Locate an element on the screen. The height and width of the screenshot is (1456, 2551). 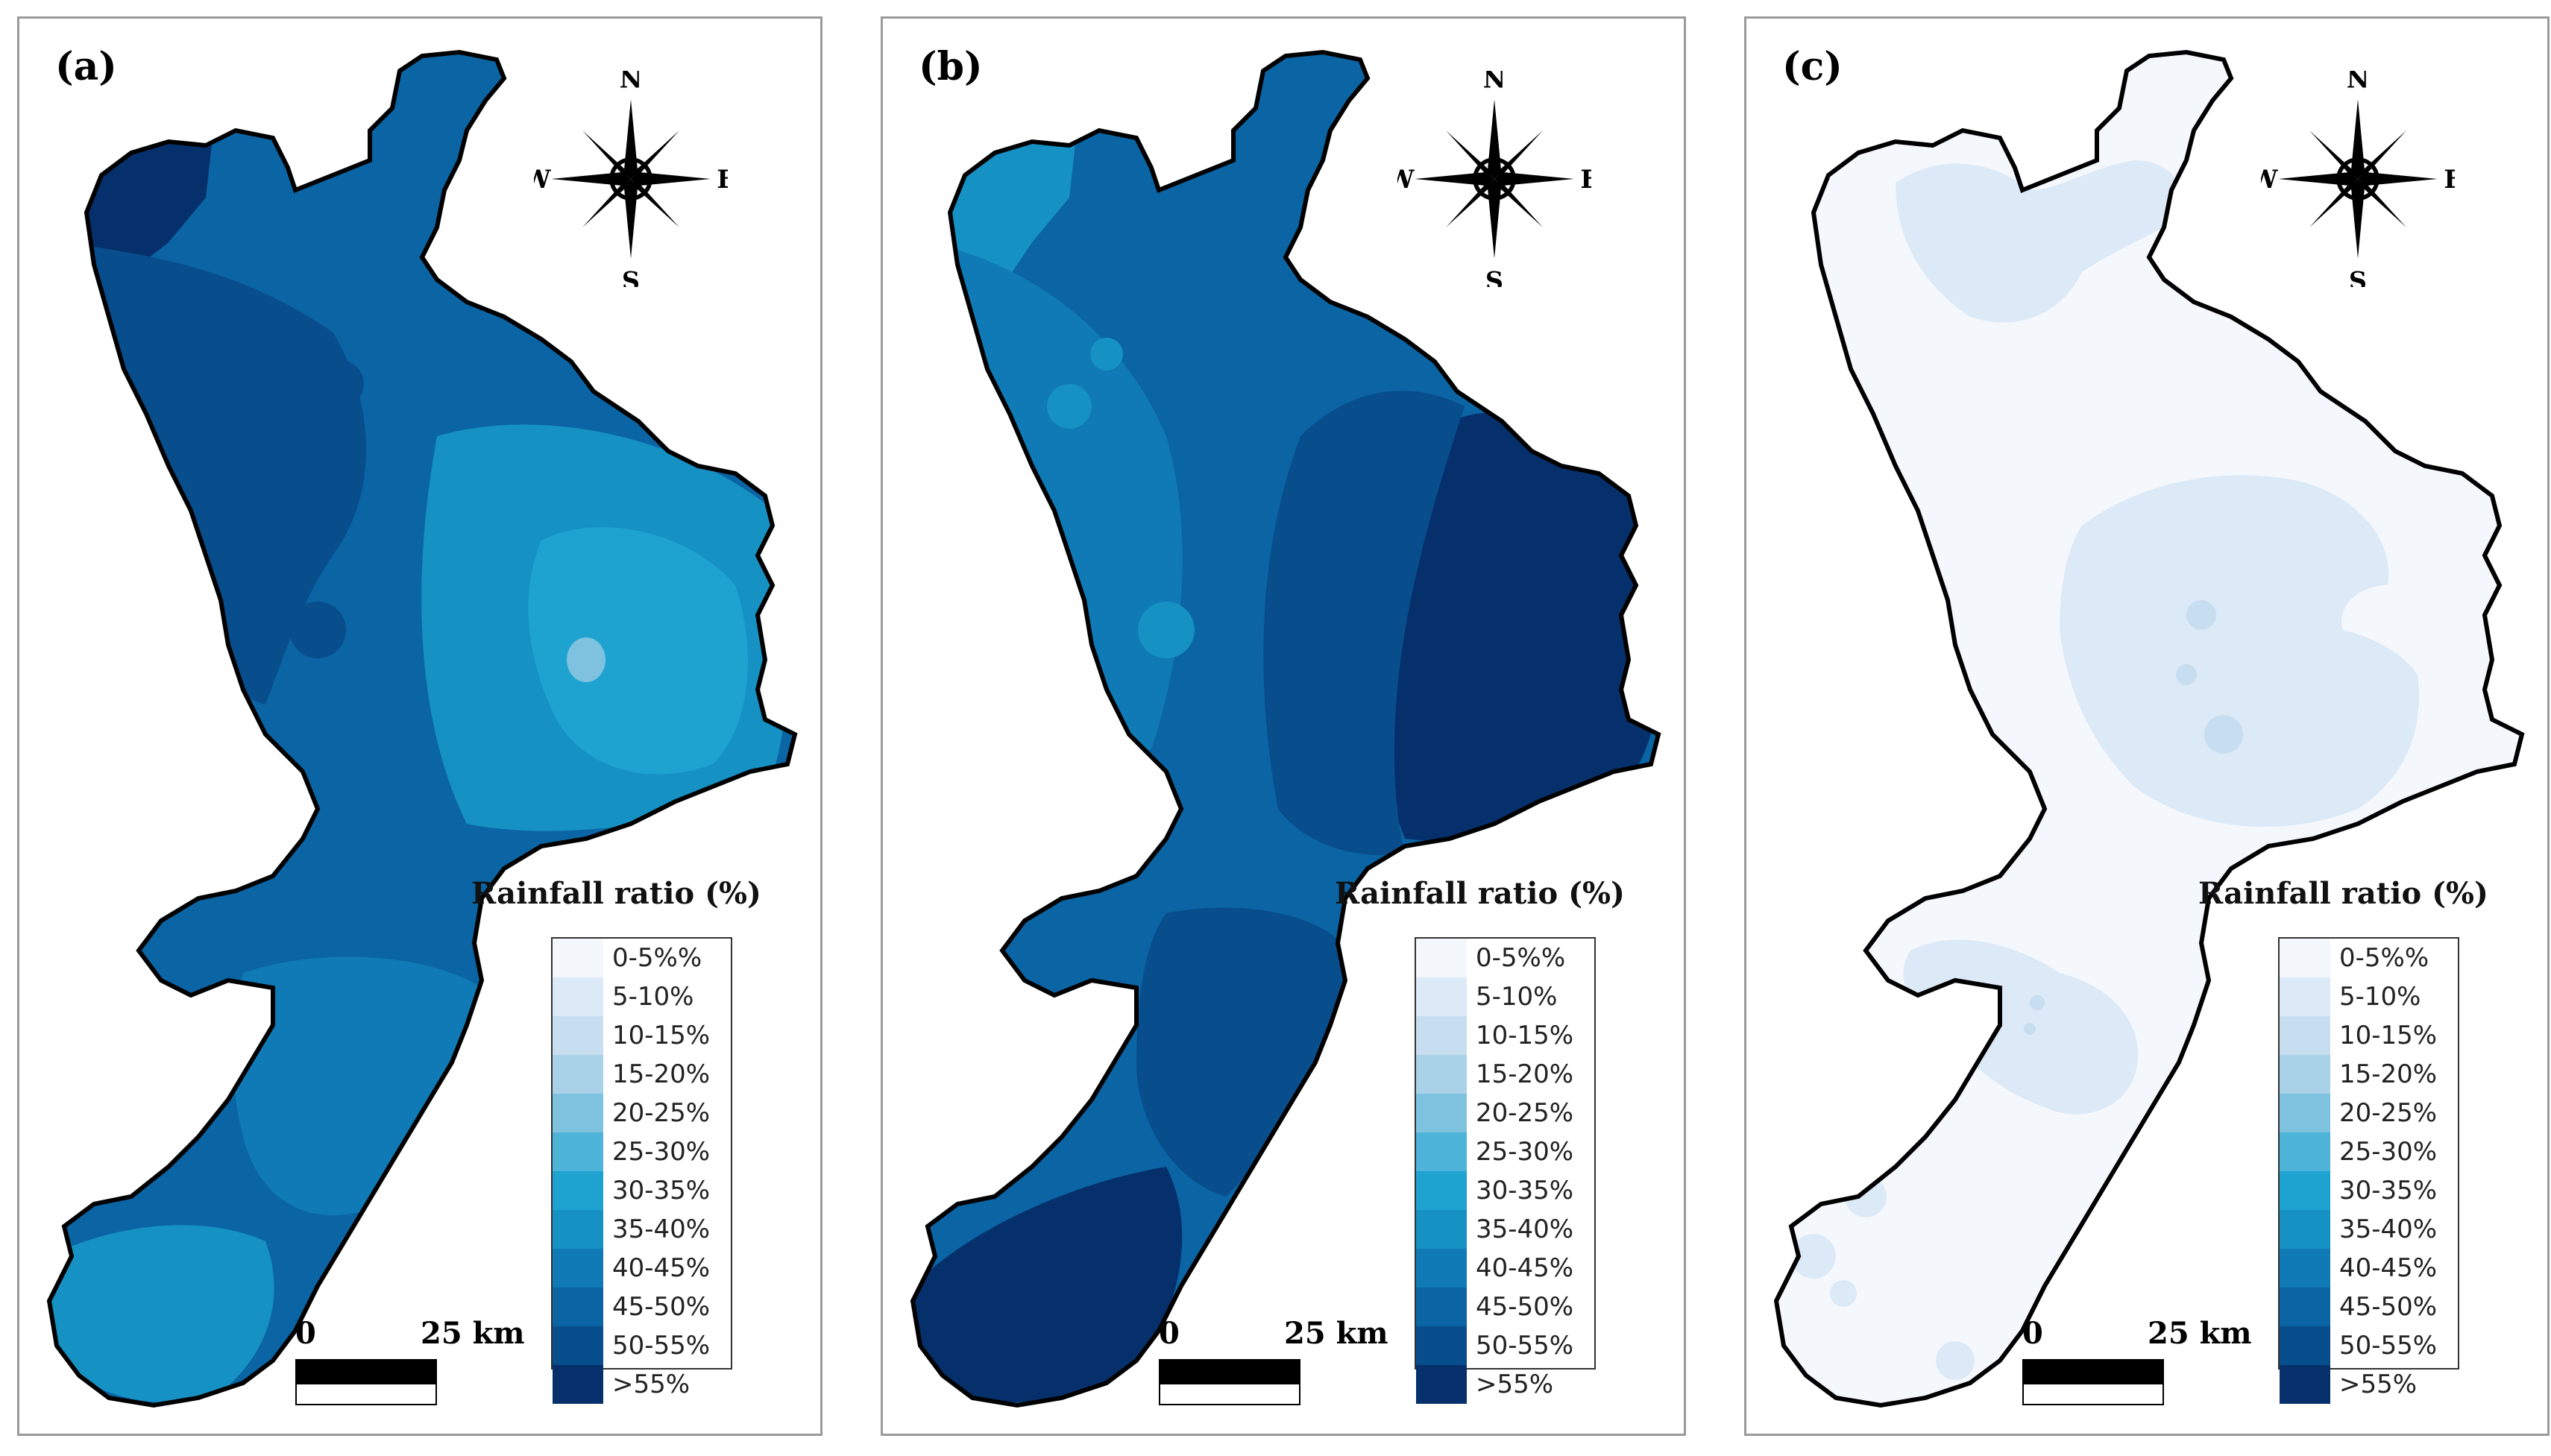
compass-e: E is located at coordinates (1585, 179).